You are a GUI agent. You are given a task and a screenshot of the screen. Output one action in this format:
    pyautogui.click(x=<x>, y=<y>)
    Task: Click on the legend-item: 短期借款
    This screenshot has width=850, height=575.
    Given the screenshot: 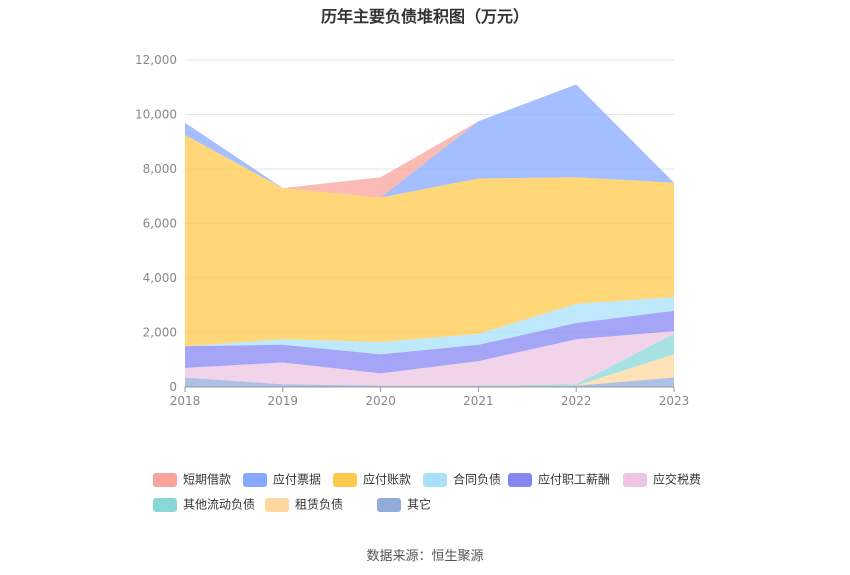 What is the action you would take?
    pyautogui.click(x=192, y=479)
    